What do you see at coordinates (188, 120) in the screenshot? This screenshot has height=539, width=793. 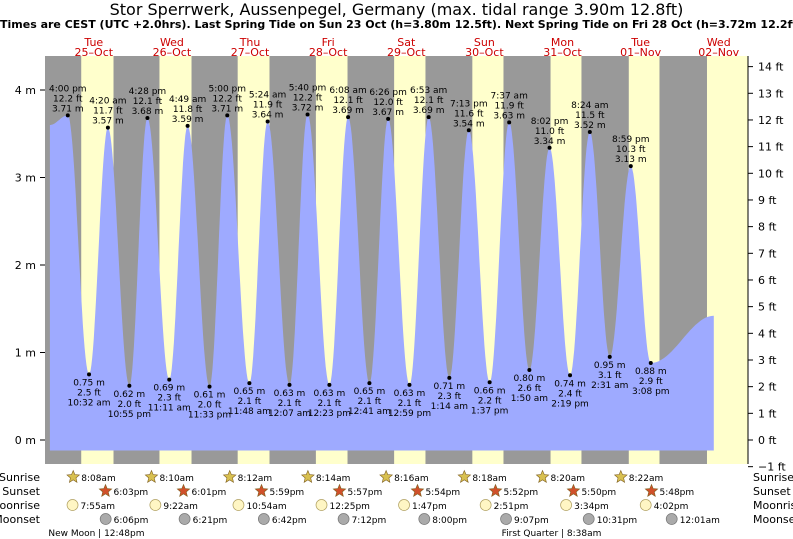 I see `high-tide-metres: 3.59 m` at bounding box center [188, 120].